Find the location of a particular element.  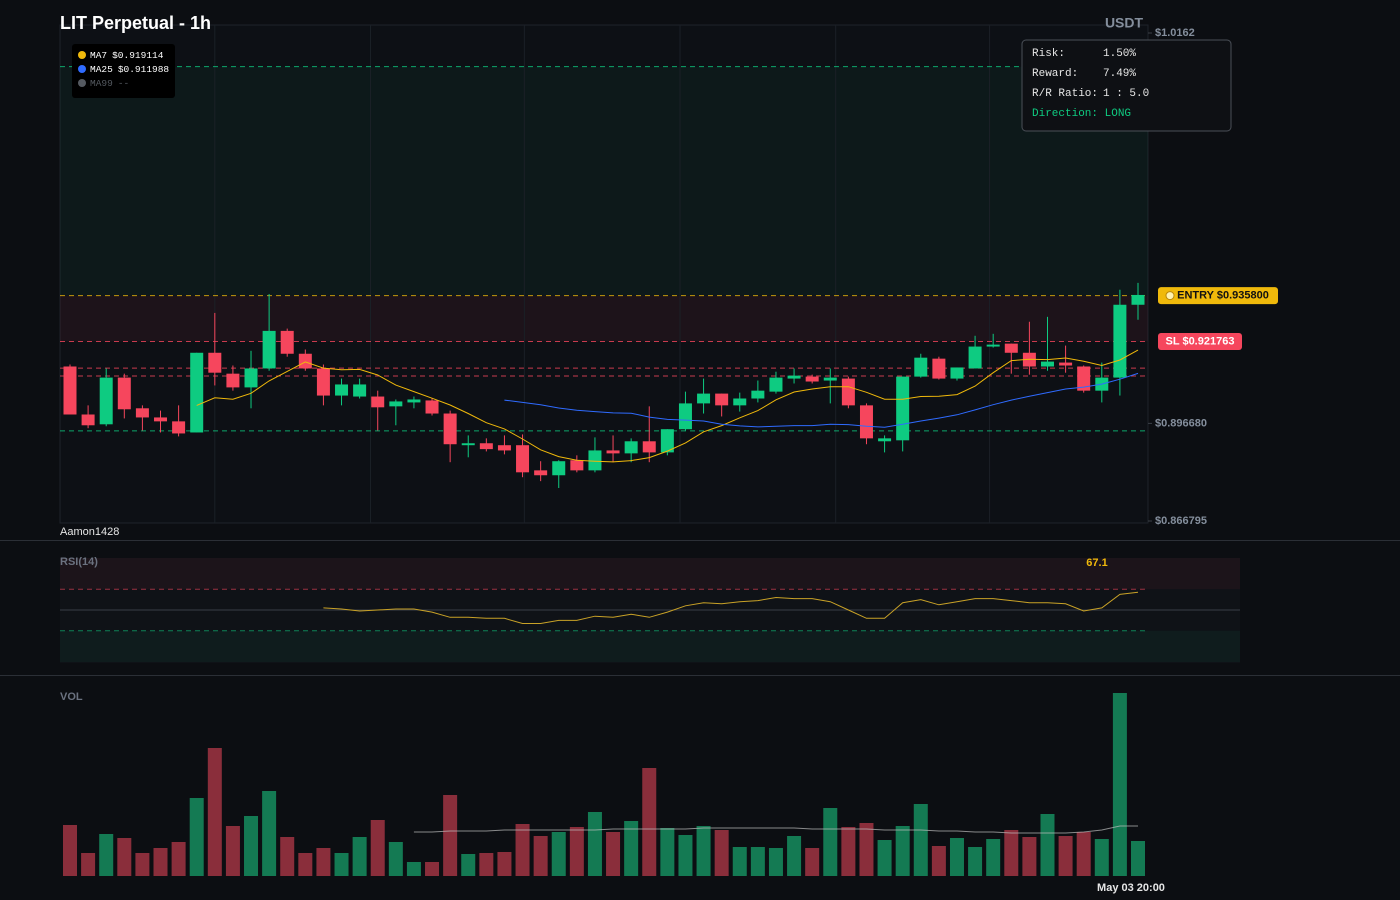

risk-box-frame is located at coordinates (1126, 85).